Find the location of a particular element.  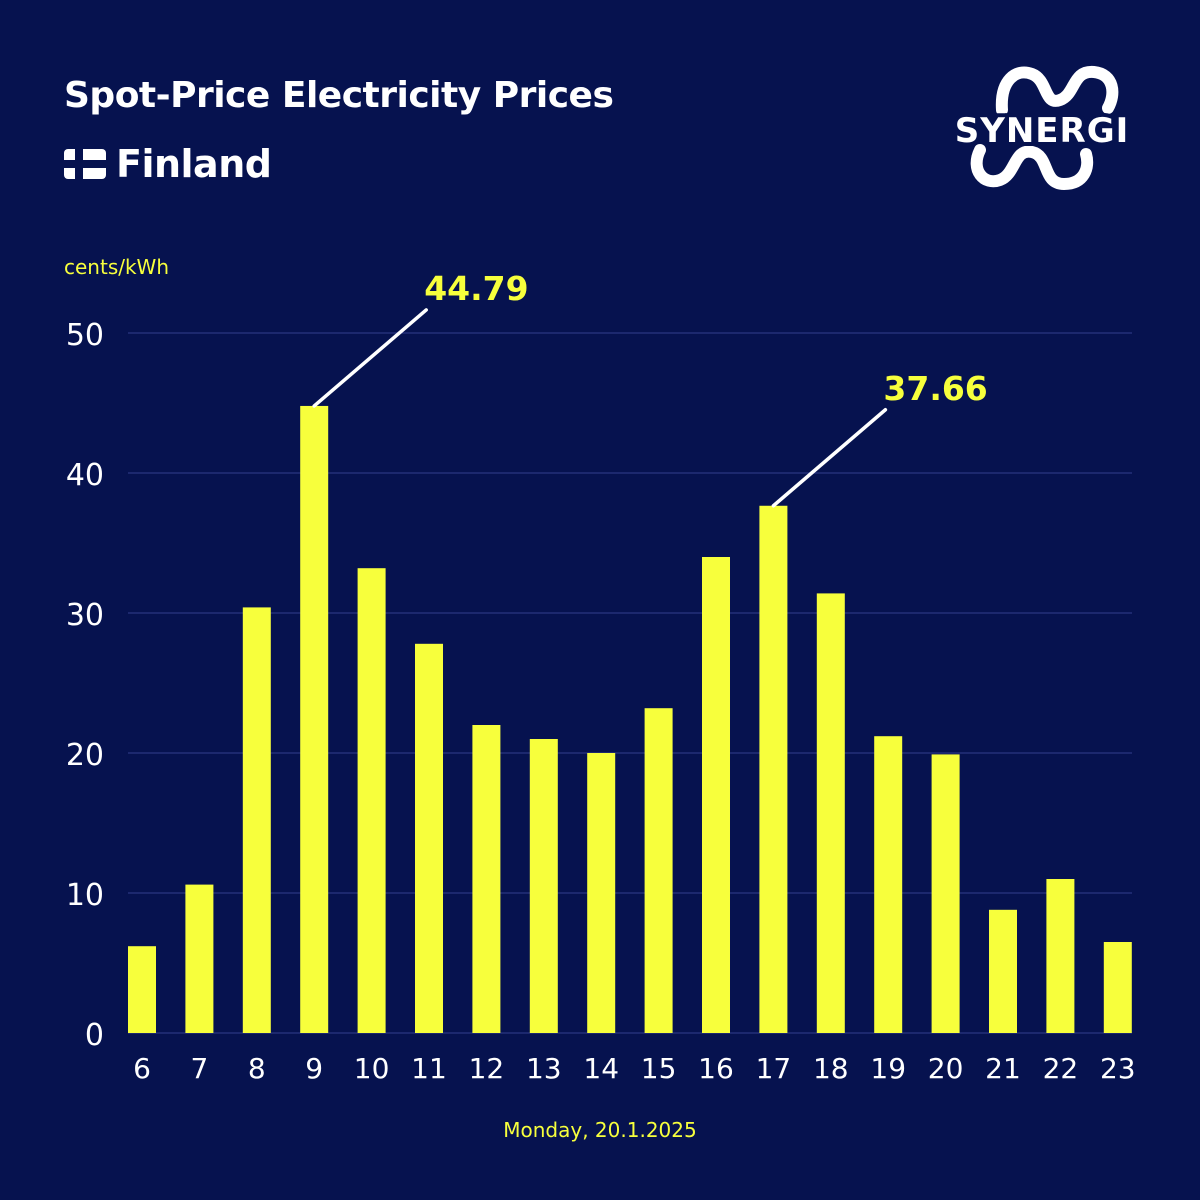

x-tick-label: 6 is located at coordinates (142, 1068).